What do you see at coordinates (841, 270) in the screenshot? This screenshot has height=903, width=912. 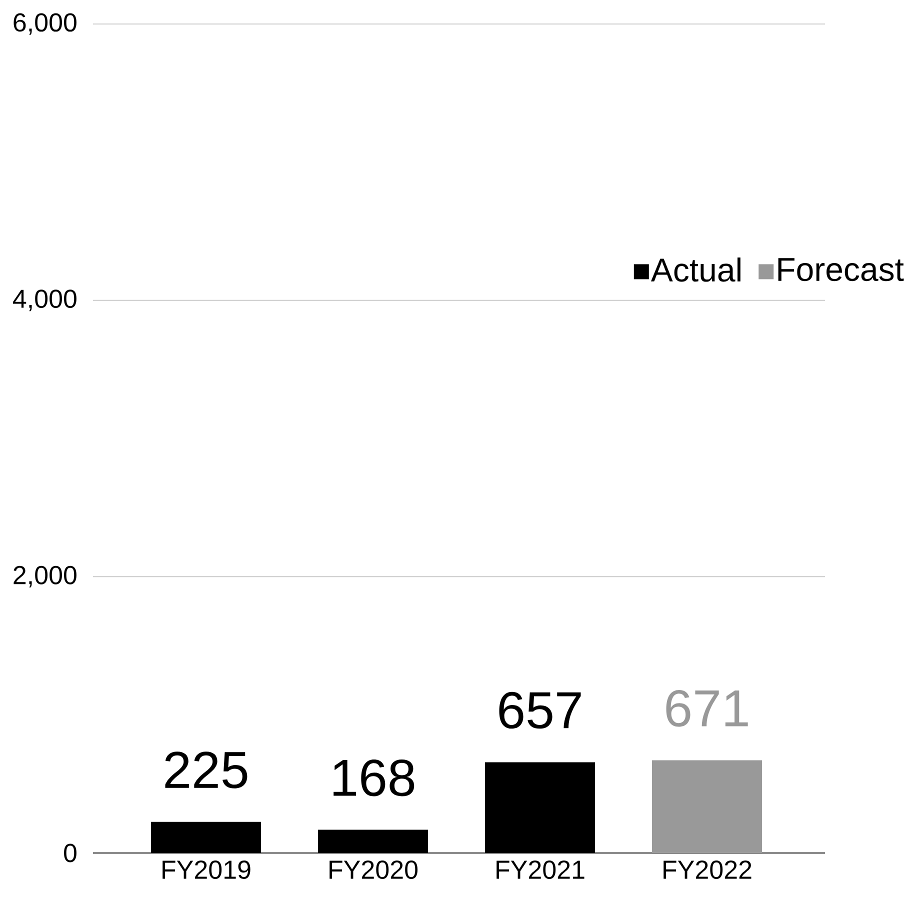 I see `legend-label: Forecast` at bounding box center [841, 270].